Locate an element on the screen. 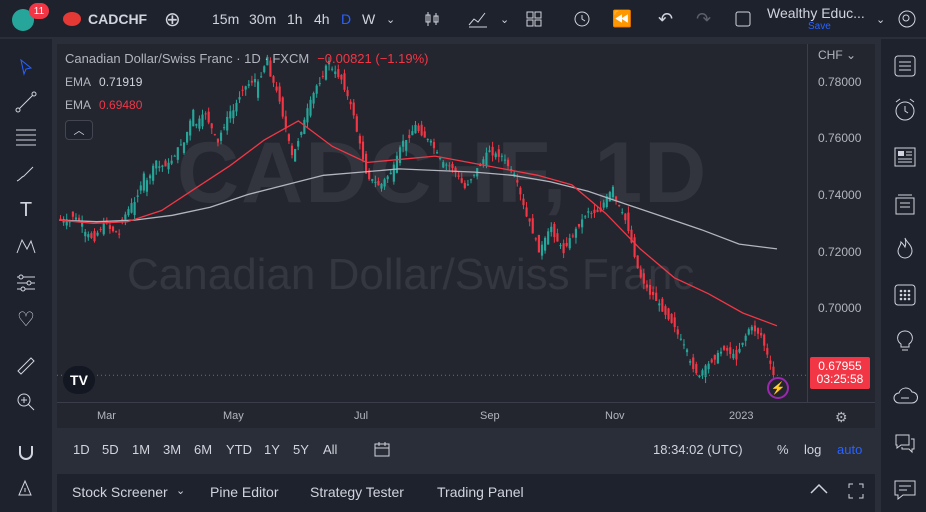  fib-retracement-icon is located at coordinates (26, 137).